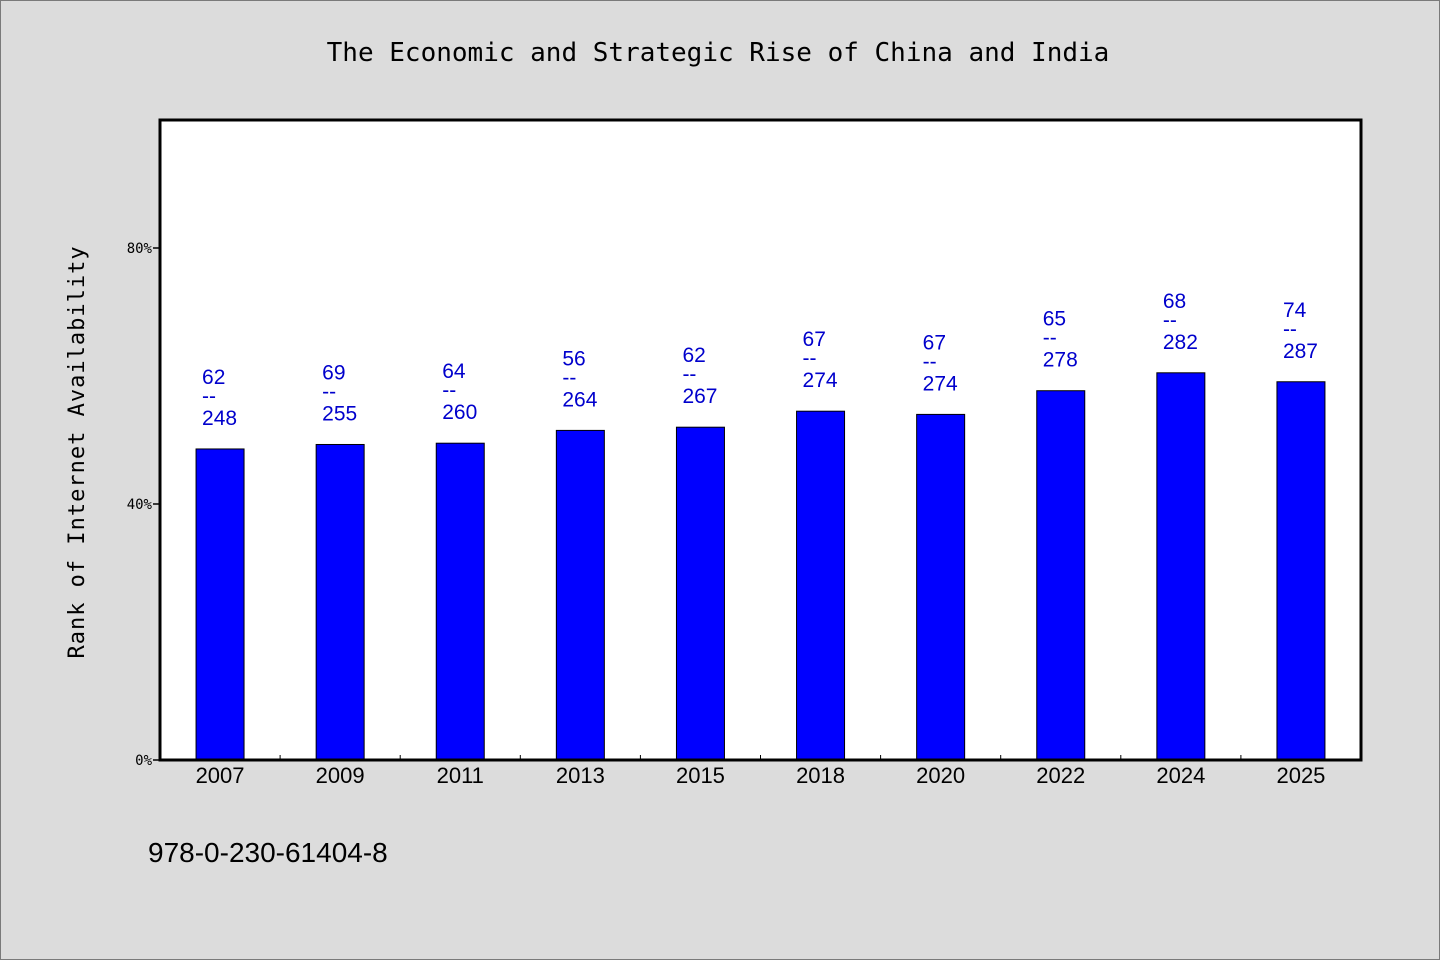 The height and width of the screenshot is (960, 1440). I want to click on x-tick-label: 2009, so click(340, 775).